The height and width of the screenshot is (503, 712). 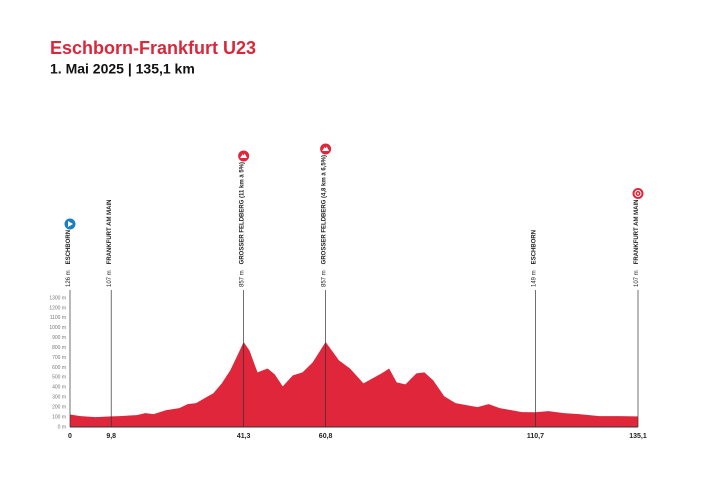 I want to click on y-tick-label: 100 m, so click(x=59, y=417).